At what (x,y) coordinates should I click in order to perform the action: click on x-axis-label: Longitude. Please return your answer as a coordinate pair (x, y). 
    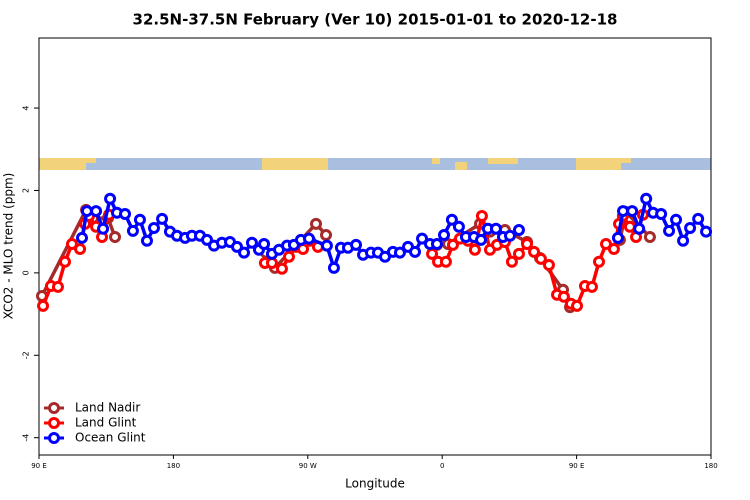
    Looking at the image, I should click on (375, 484).